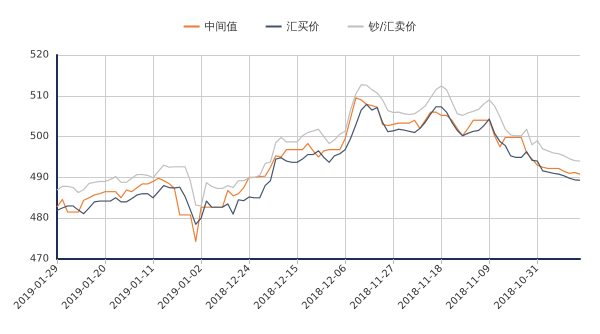 Image resolution: width=600 pixels, height=334 pixels. I want to click on y-tick-label: 520, so click(39, 55).